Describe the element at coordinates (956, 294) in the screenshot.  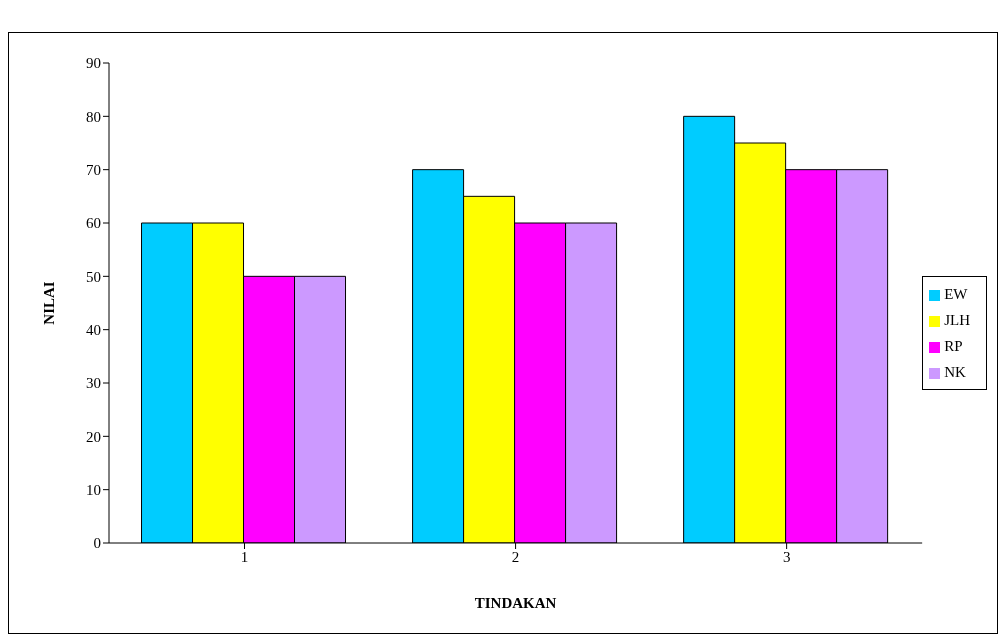
I see `legend-label: EW` at that location.